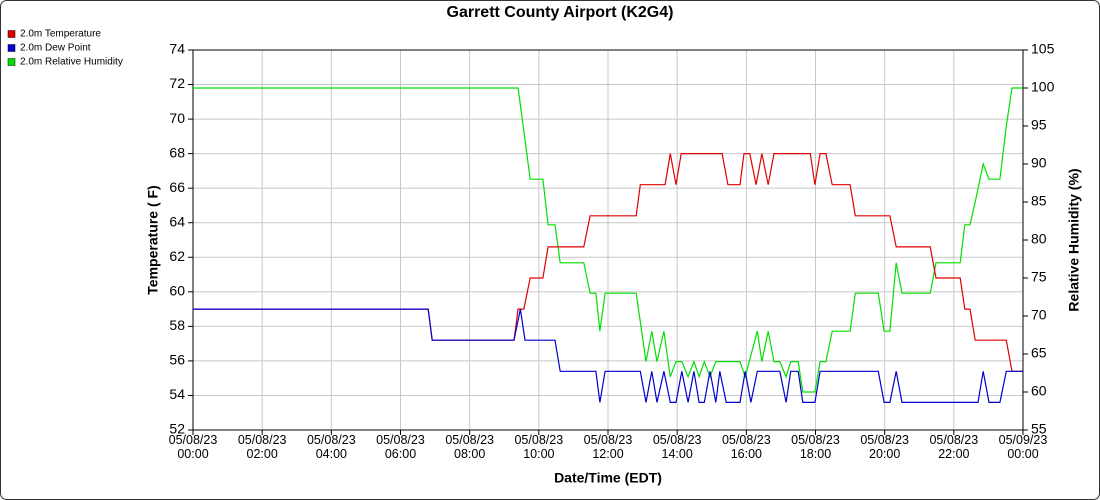  What do you see at coordinates (177, 118) in the screenshot?
I see `y-tick-label: 70` at bounding box center [177, 118].